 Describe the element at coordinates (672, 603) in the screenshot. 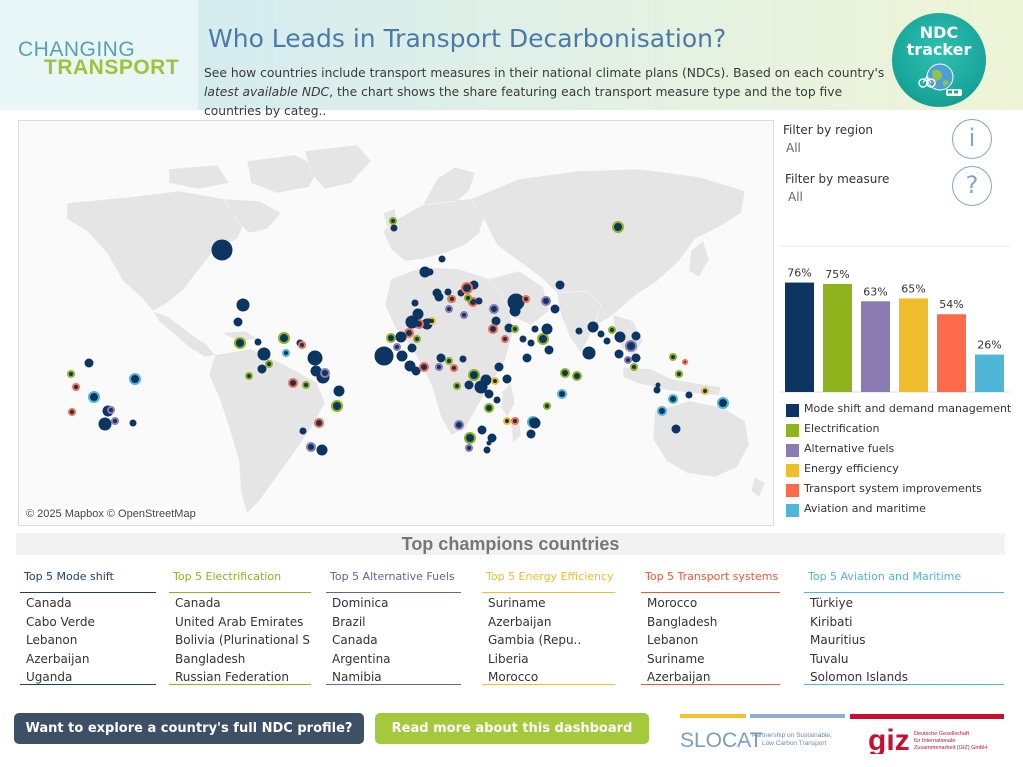

I see `champion-country: Morocco` at that location.